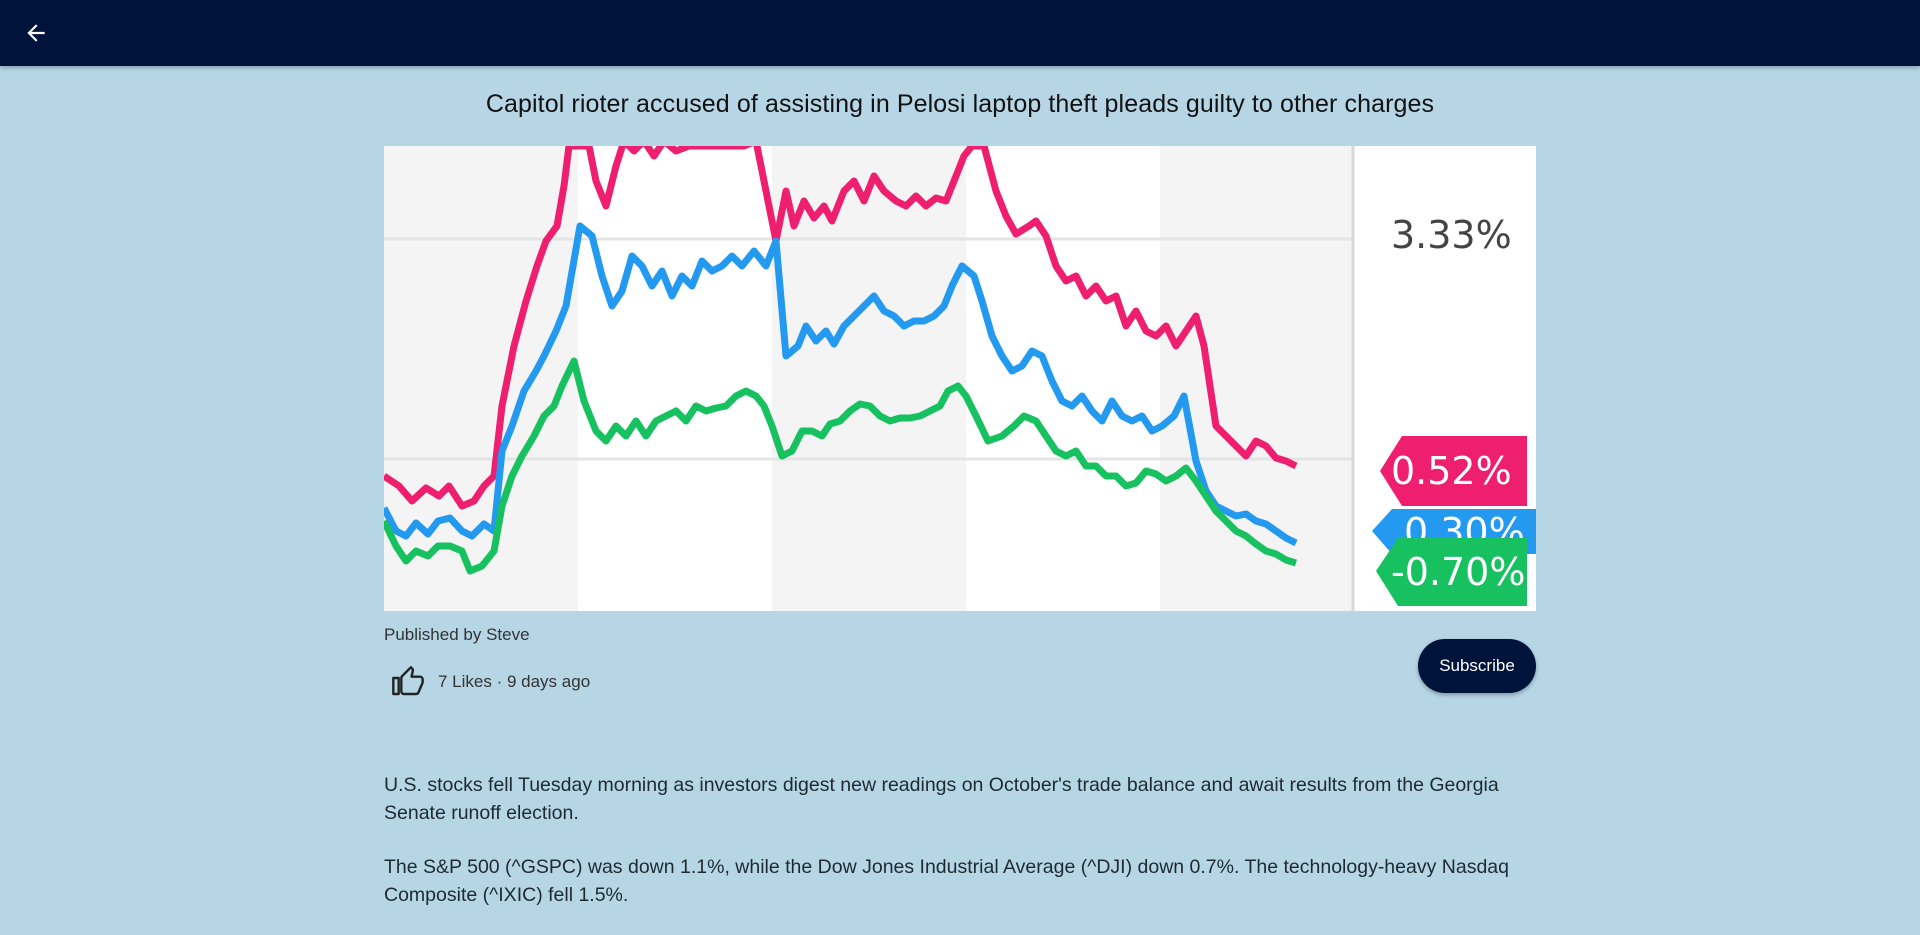  I want to click on publisher-label: Published by Steve, so click(457, 634).